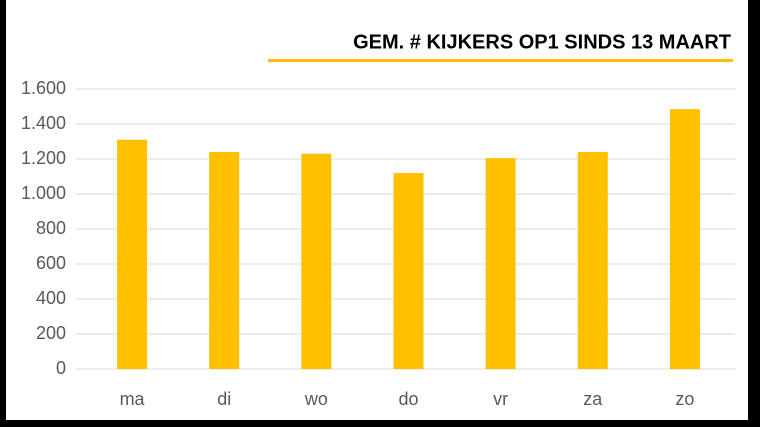  What do you see at coordinates (43, 88) in the screenshot?
I see `y-tick-label: 1.600` at bounding box center [43, 88].